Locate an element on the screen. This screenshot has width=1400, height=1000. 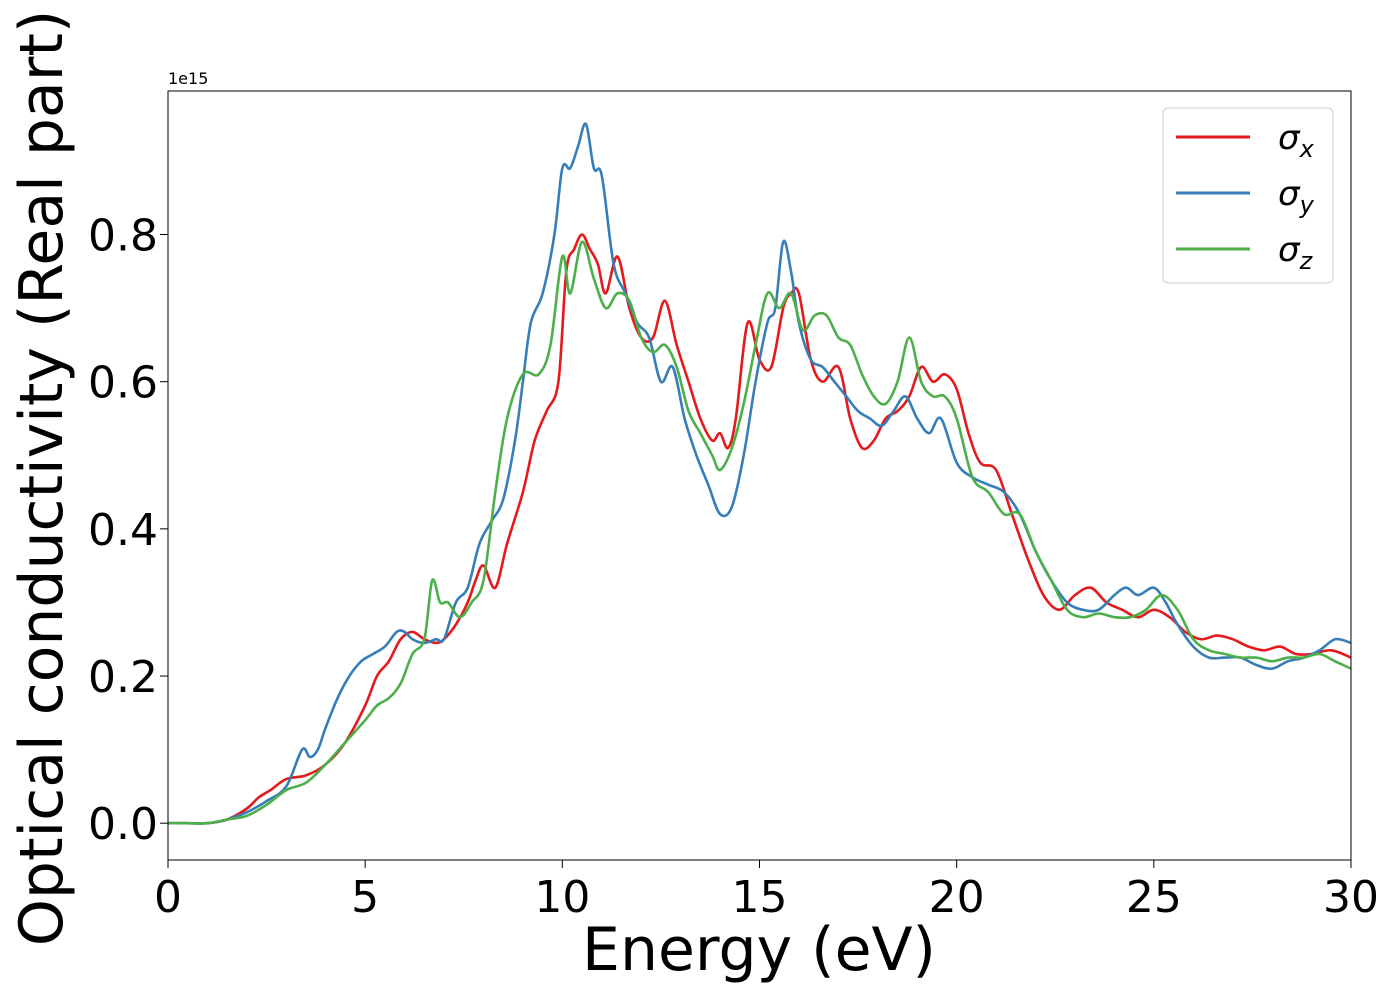
legend-box is located at coordinates (1248, 195).